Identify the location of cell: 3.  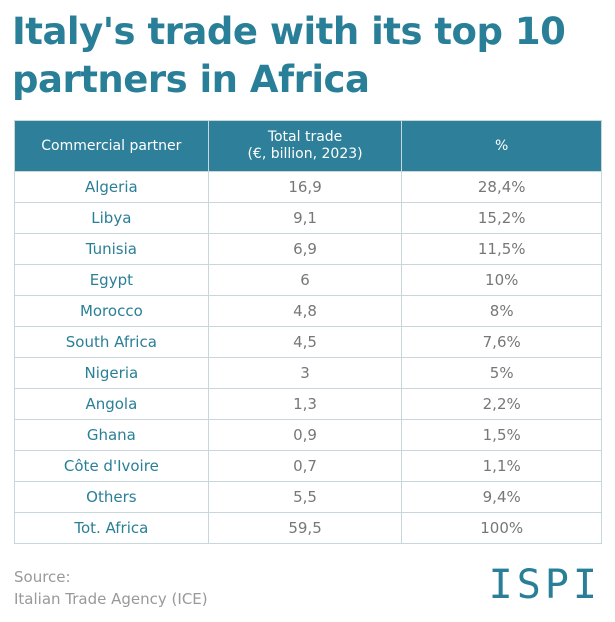
(305, 373).